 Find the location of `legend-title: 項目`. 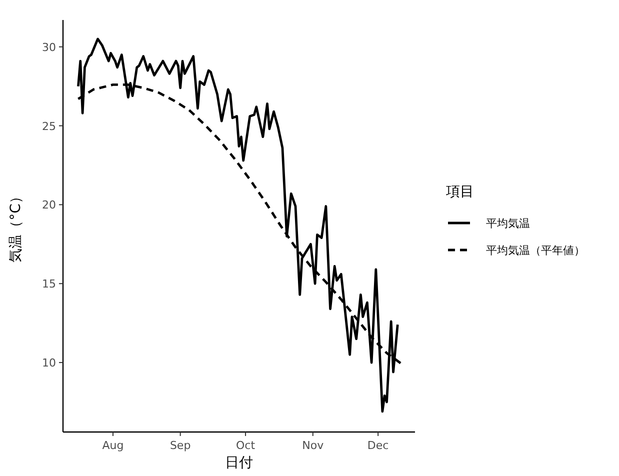

legend-title: 項目 is located at coordinates (459, 192).